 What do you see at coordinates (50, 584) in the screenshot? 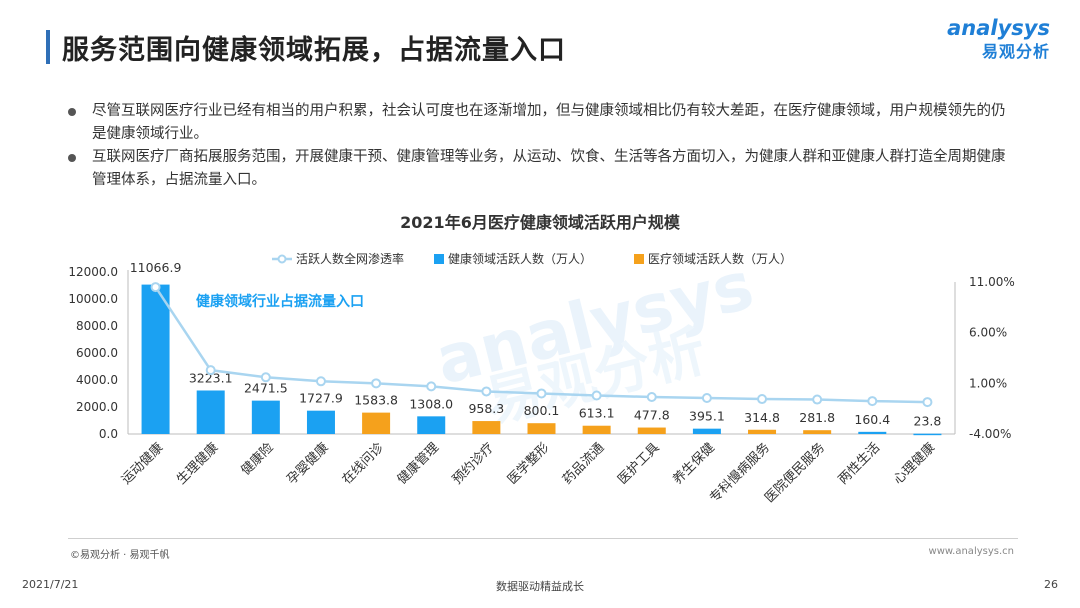
I see `report-date: 2021/7/21` at bounding box center [50, 584].